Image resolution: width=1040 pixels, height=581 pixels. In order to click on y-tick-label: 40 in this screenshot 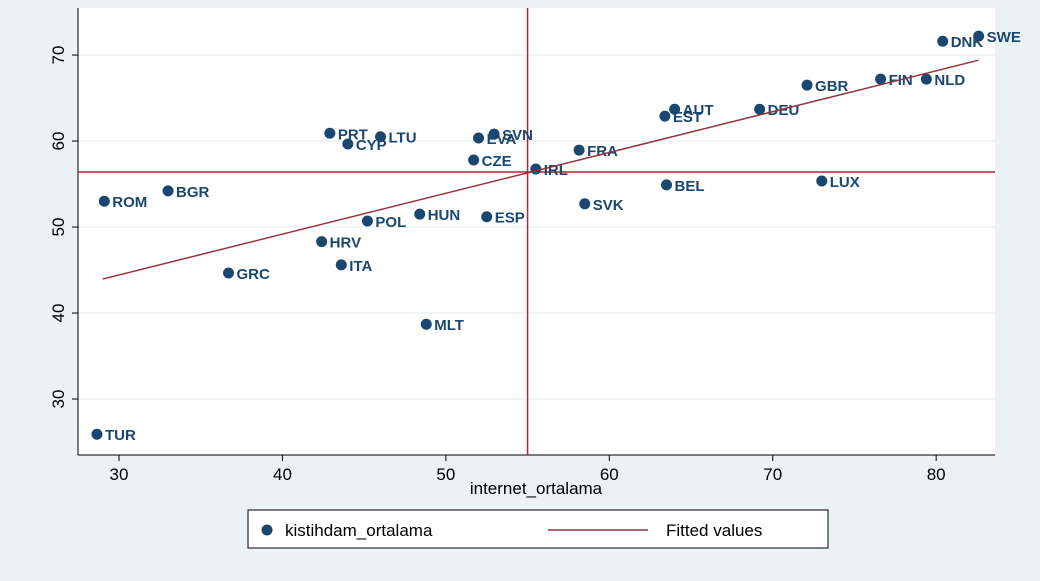, I will do `click(58, 313)`.